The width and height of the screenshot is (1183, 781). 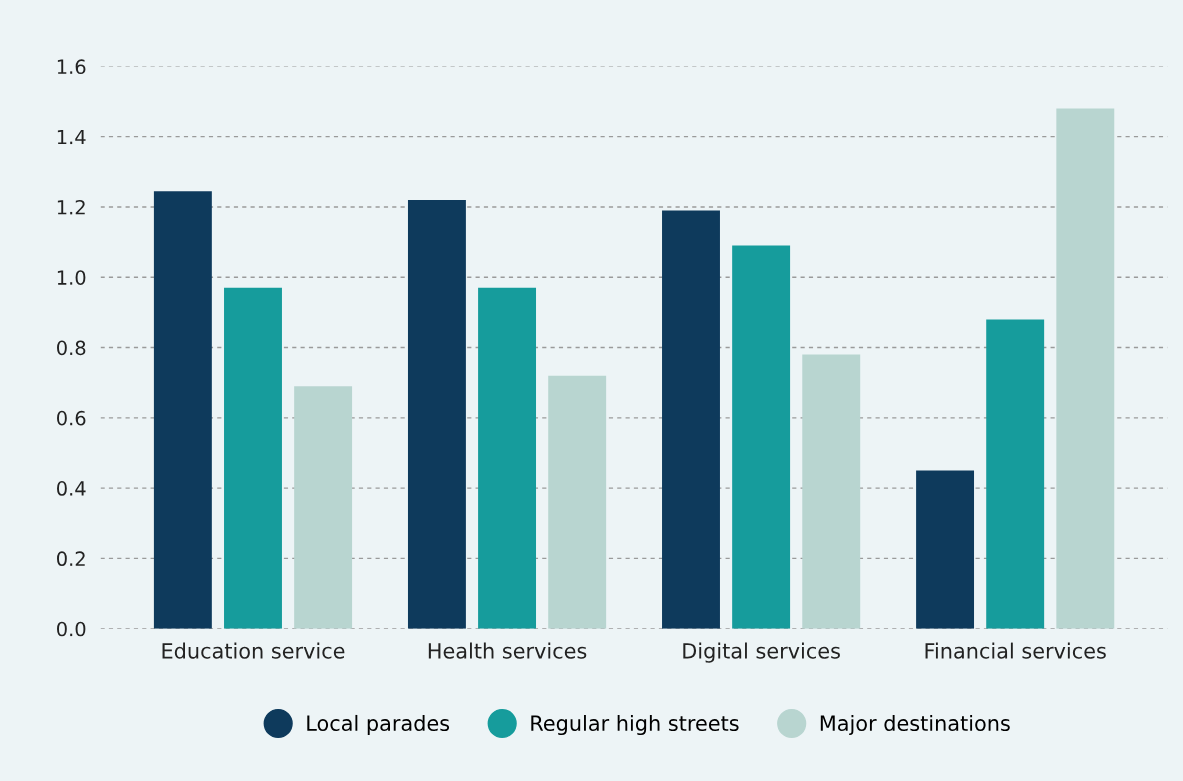 I want to click on x-tick-label: Digital services, so click(x=761, y=652).